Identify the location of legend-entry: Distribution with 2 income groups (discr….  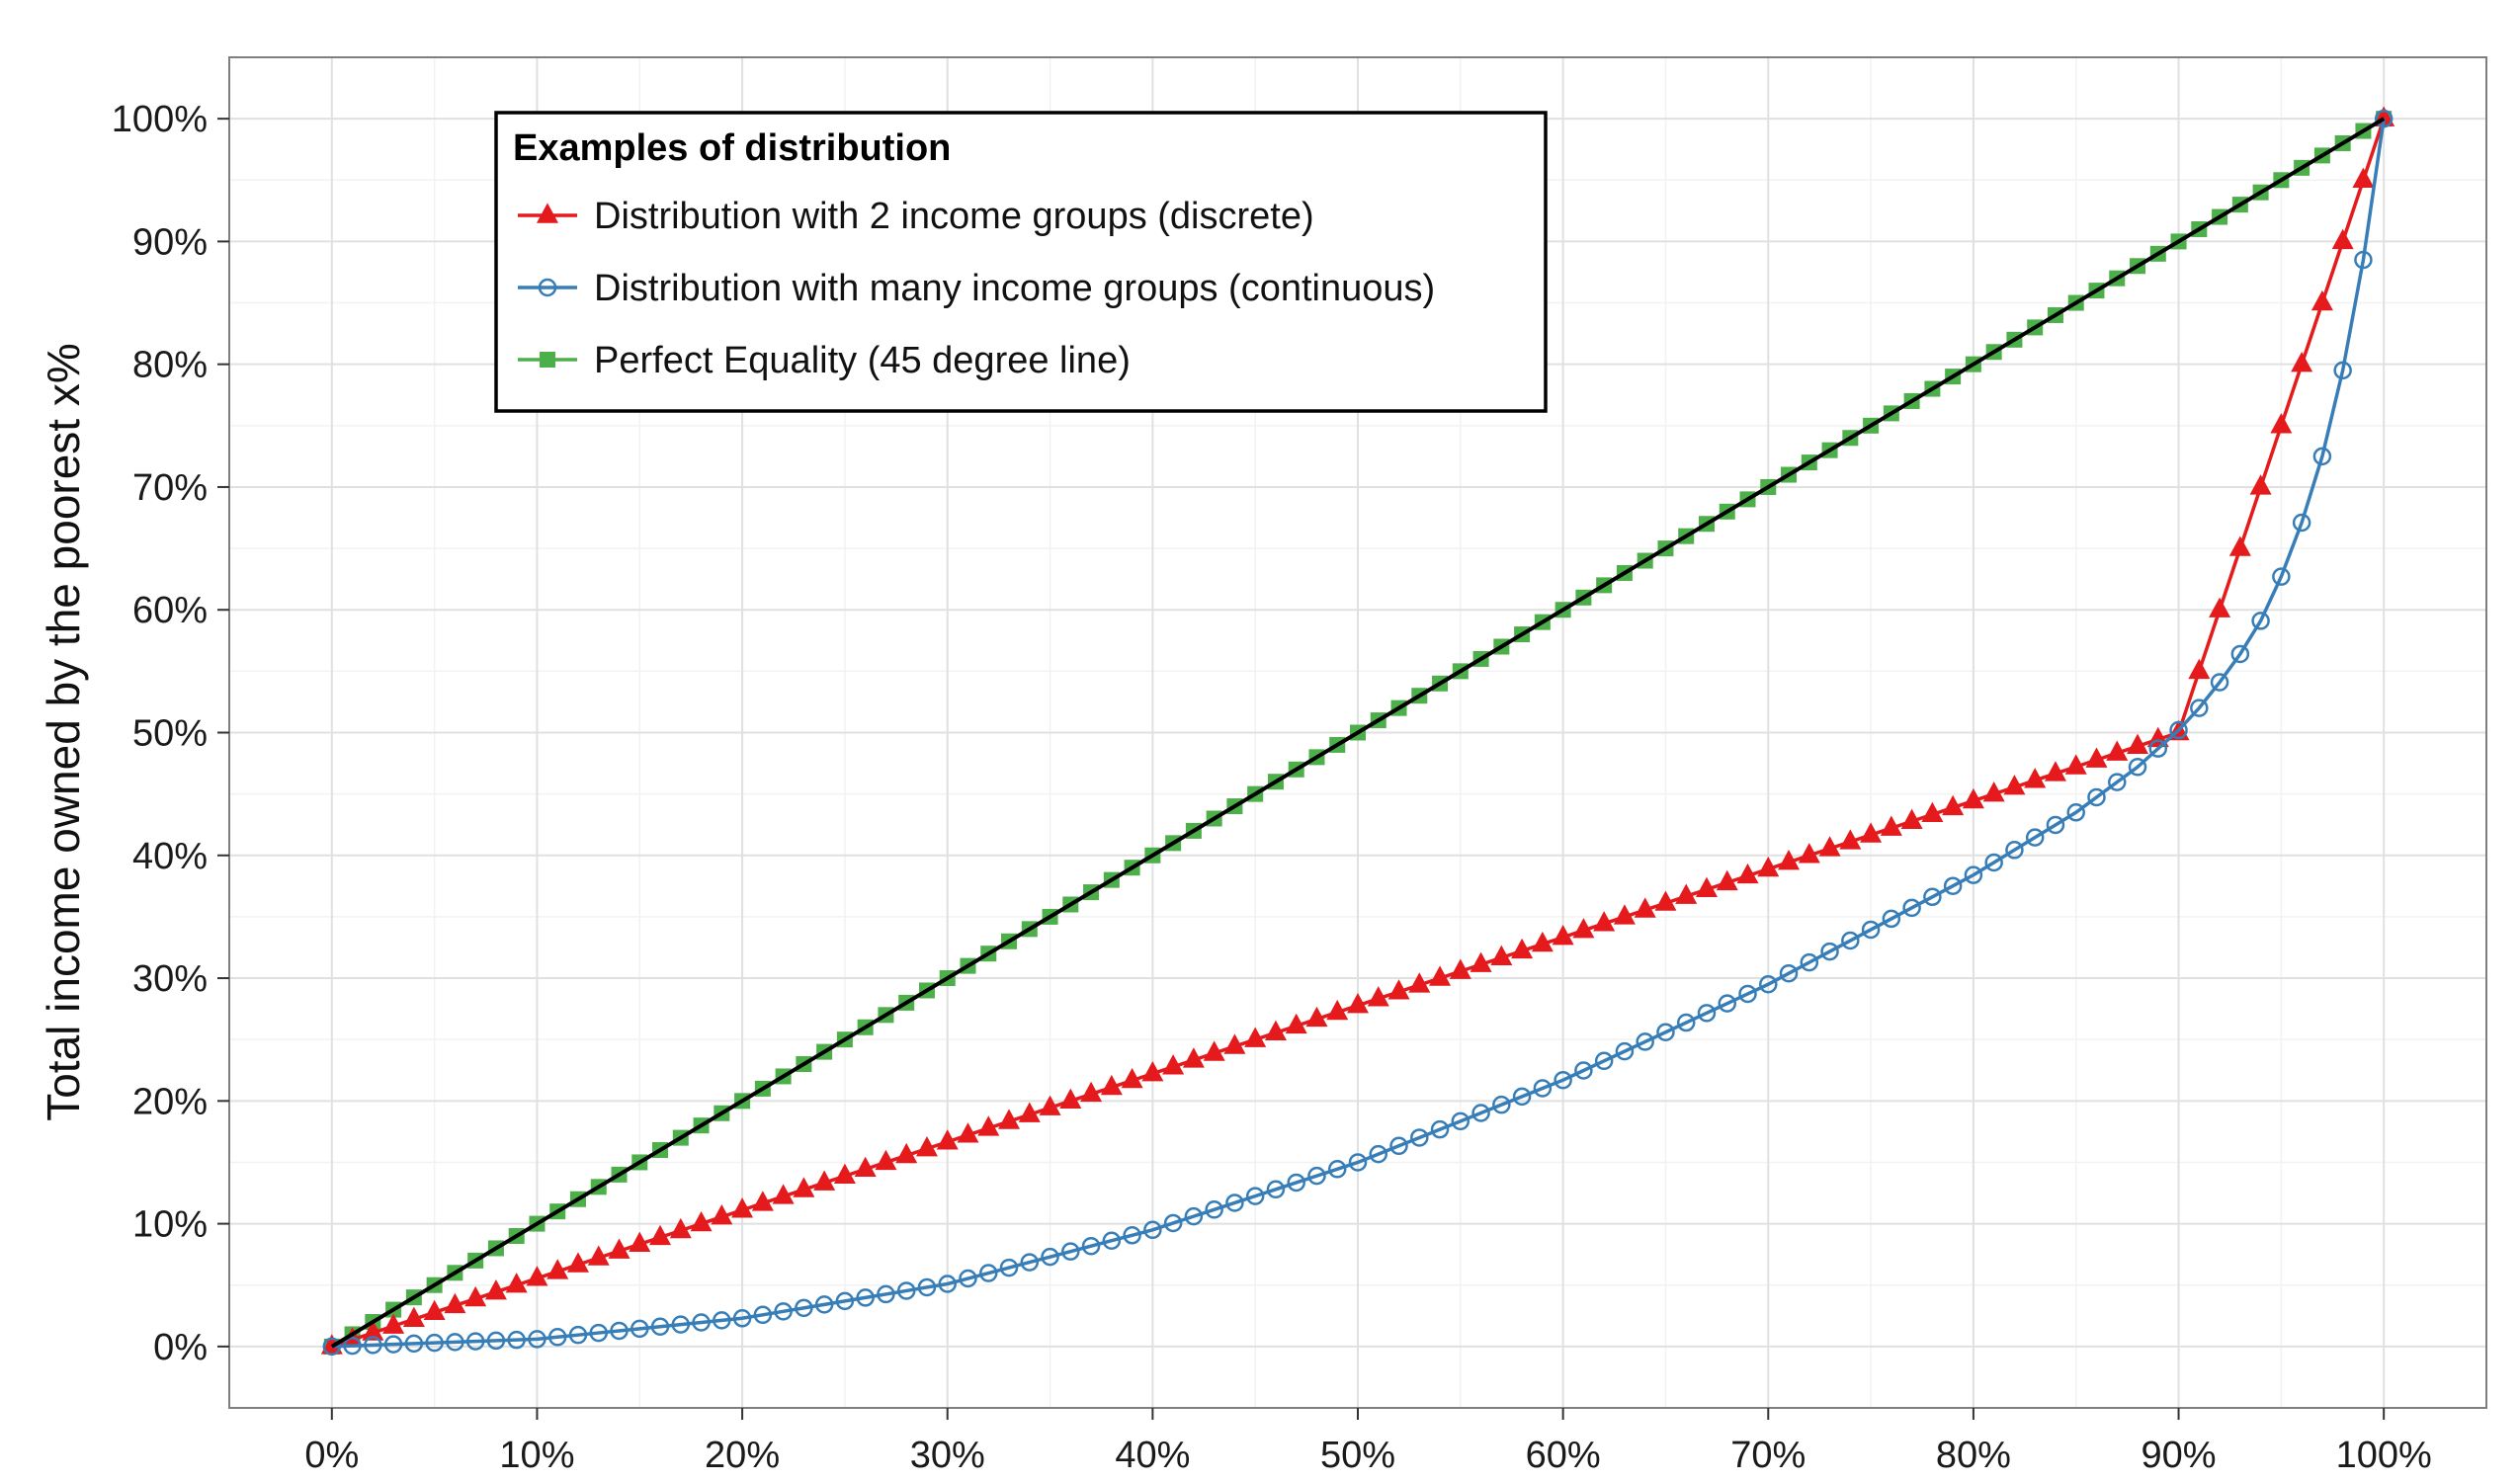
(916, 216).